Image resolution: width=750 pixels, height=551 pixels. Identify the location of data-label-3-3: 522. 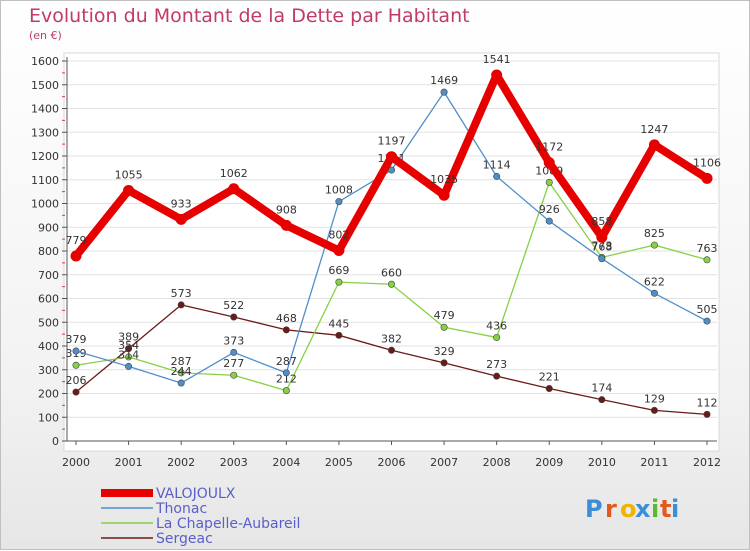
(233, 305).